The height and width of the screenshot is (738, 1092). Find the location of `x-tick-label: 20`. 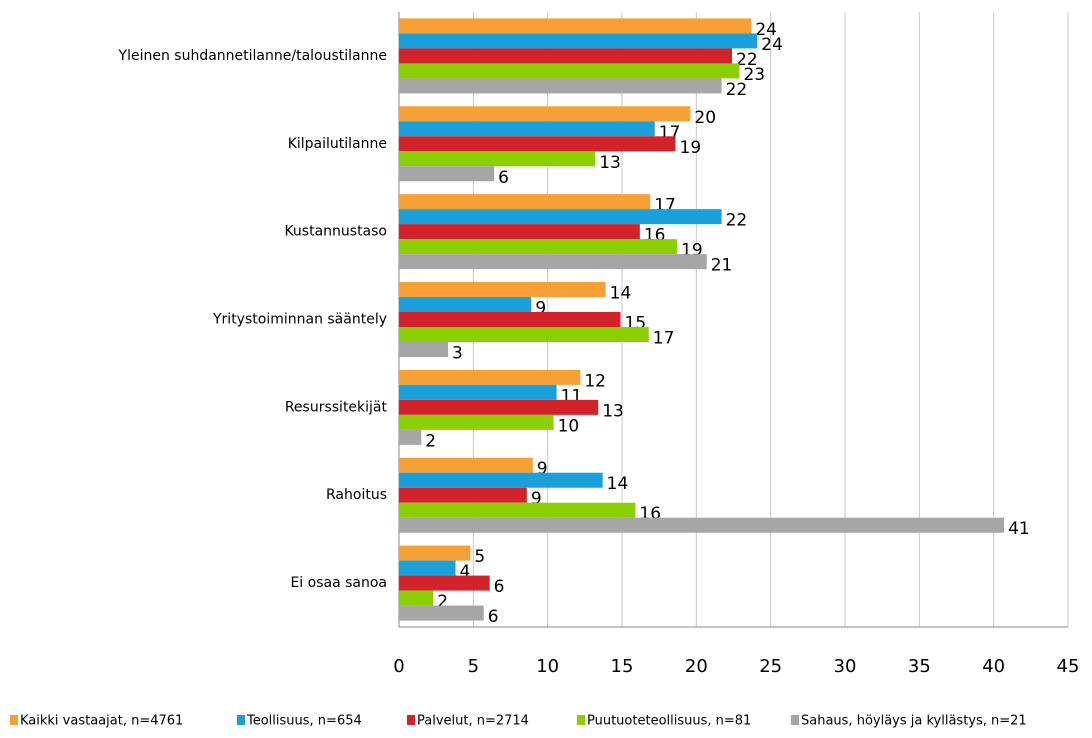

x-tick-label: 20 is located at coordinates (696, 666).